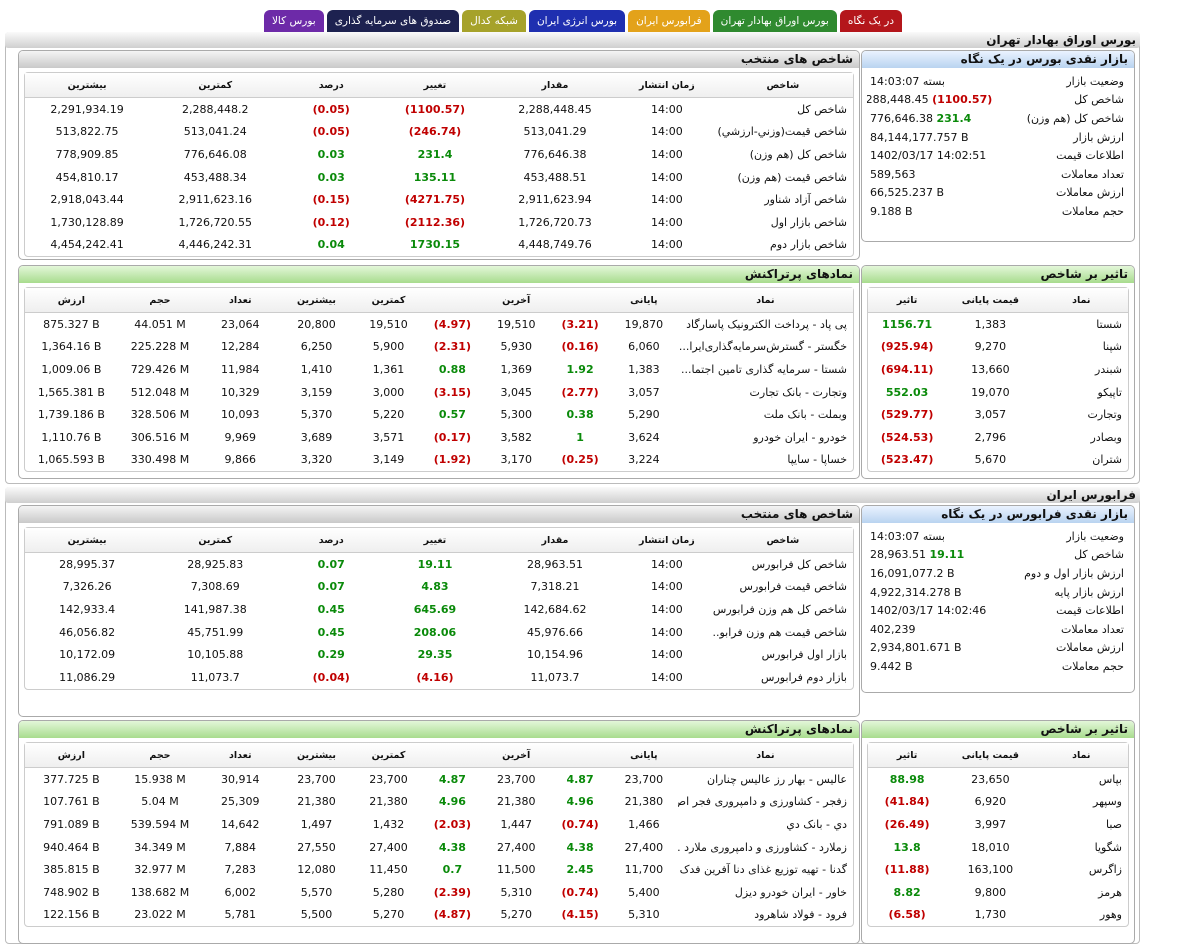  Describe the element at coordinates (1095, 81) in the screenshot. I see `summary-label: وضعیت بازار` at that location.